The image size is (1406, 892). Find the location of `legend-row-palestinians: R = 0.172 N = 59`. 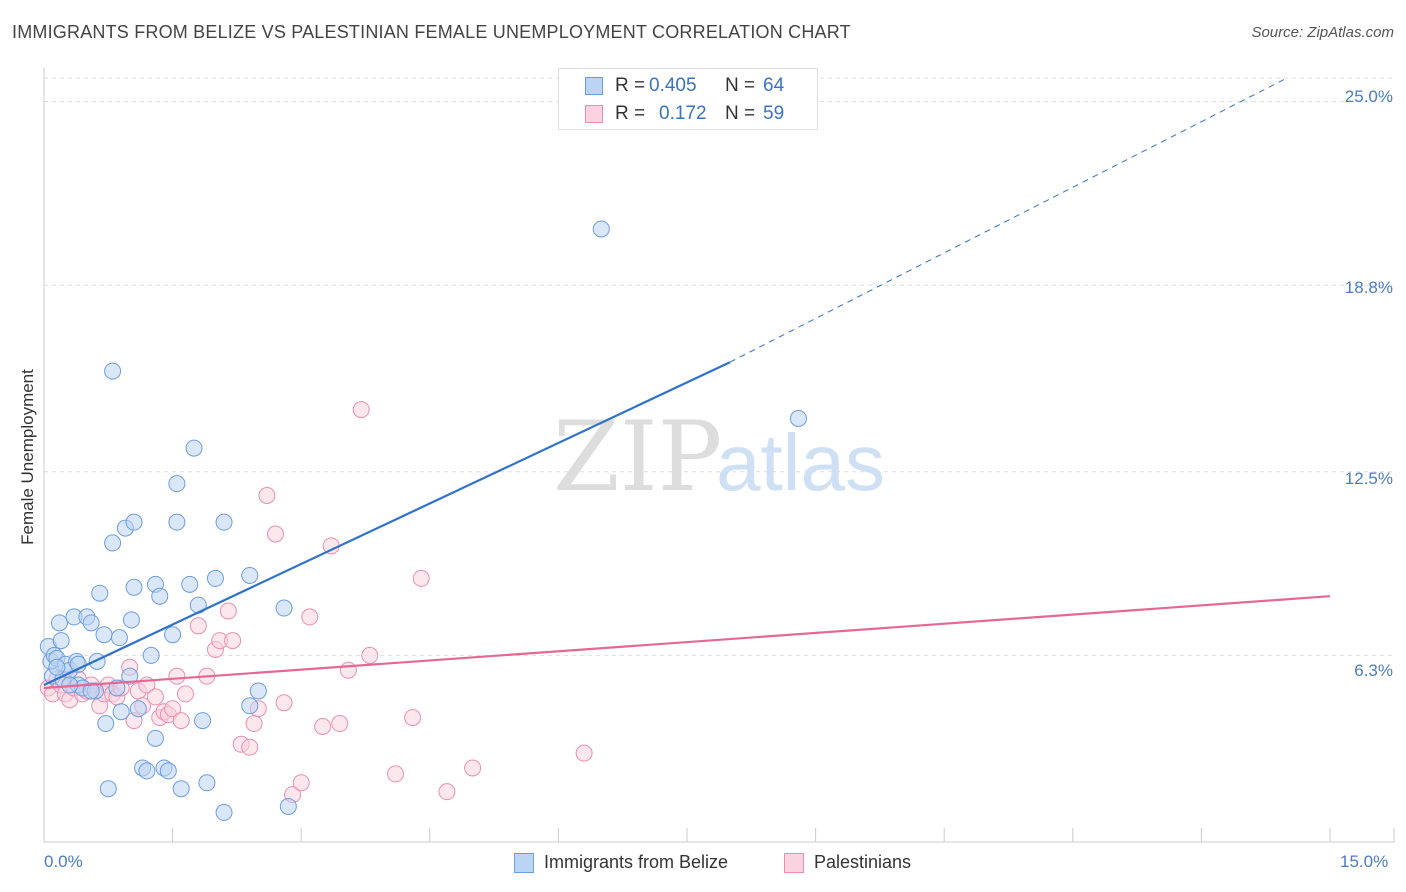

legend-row-palestinians: R = 0.172 N = 59 is located at coordinates (684, 114).